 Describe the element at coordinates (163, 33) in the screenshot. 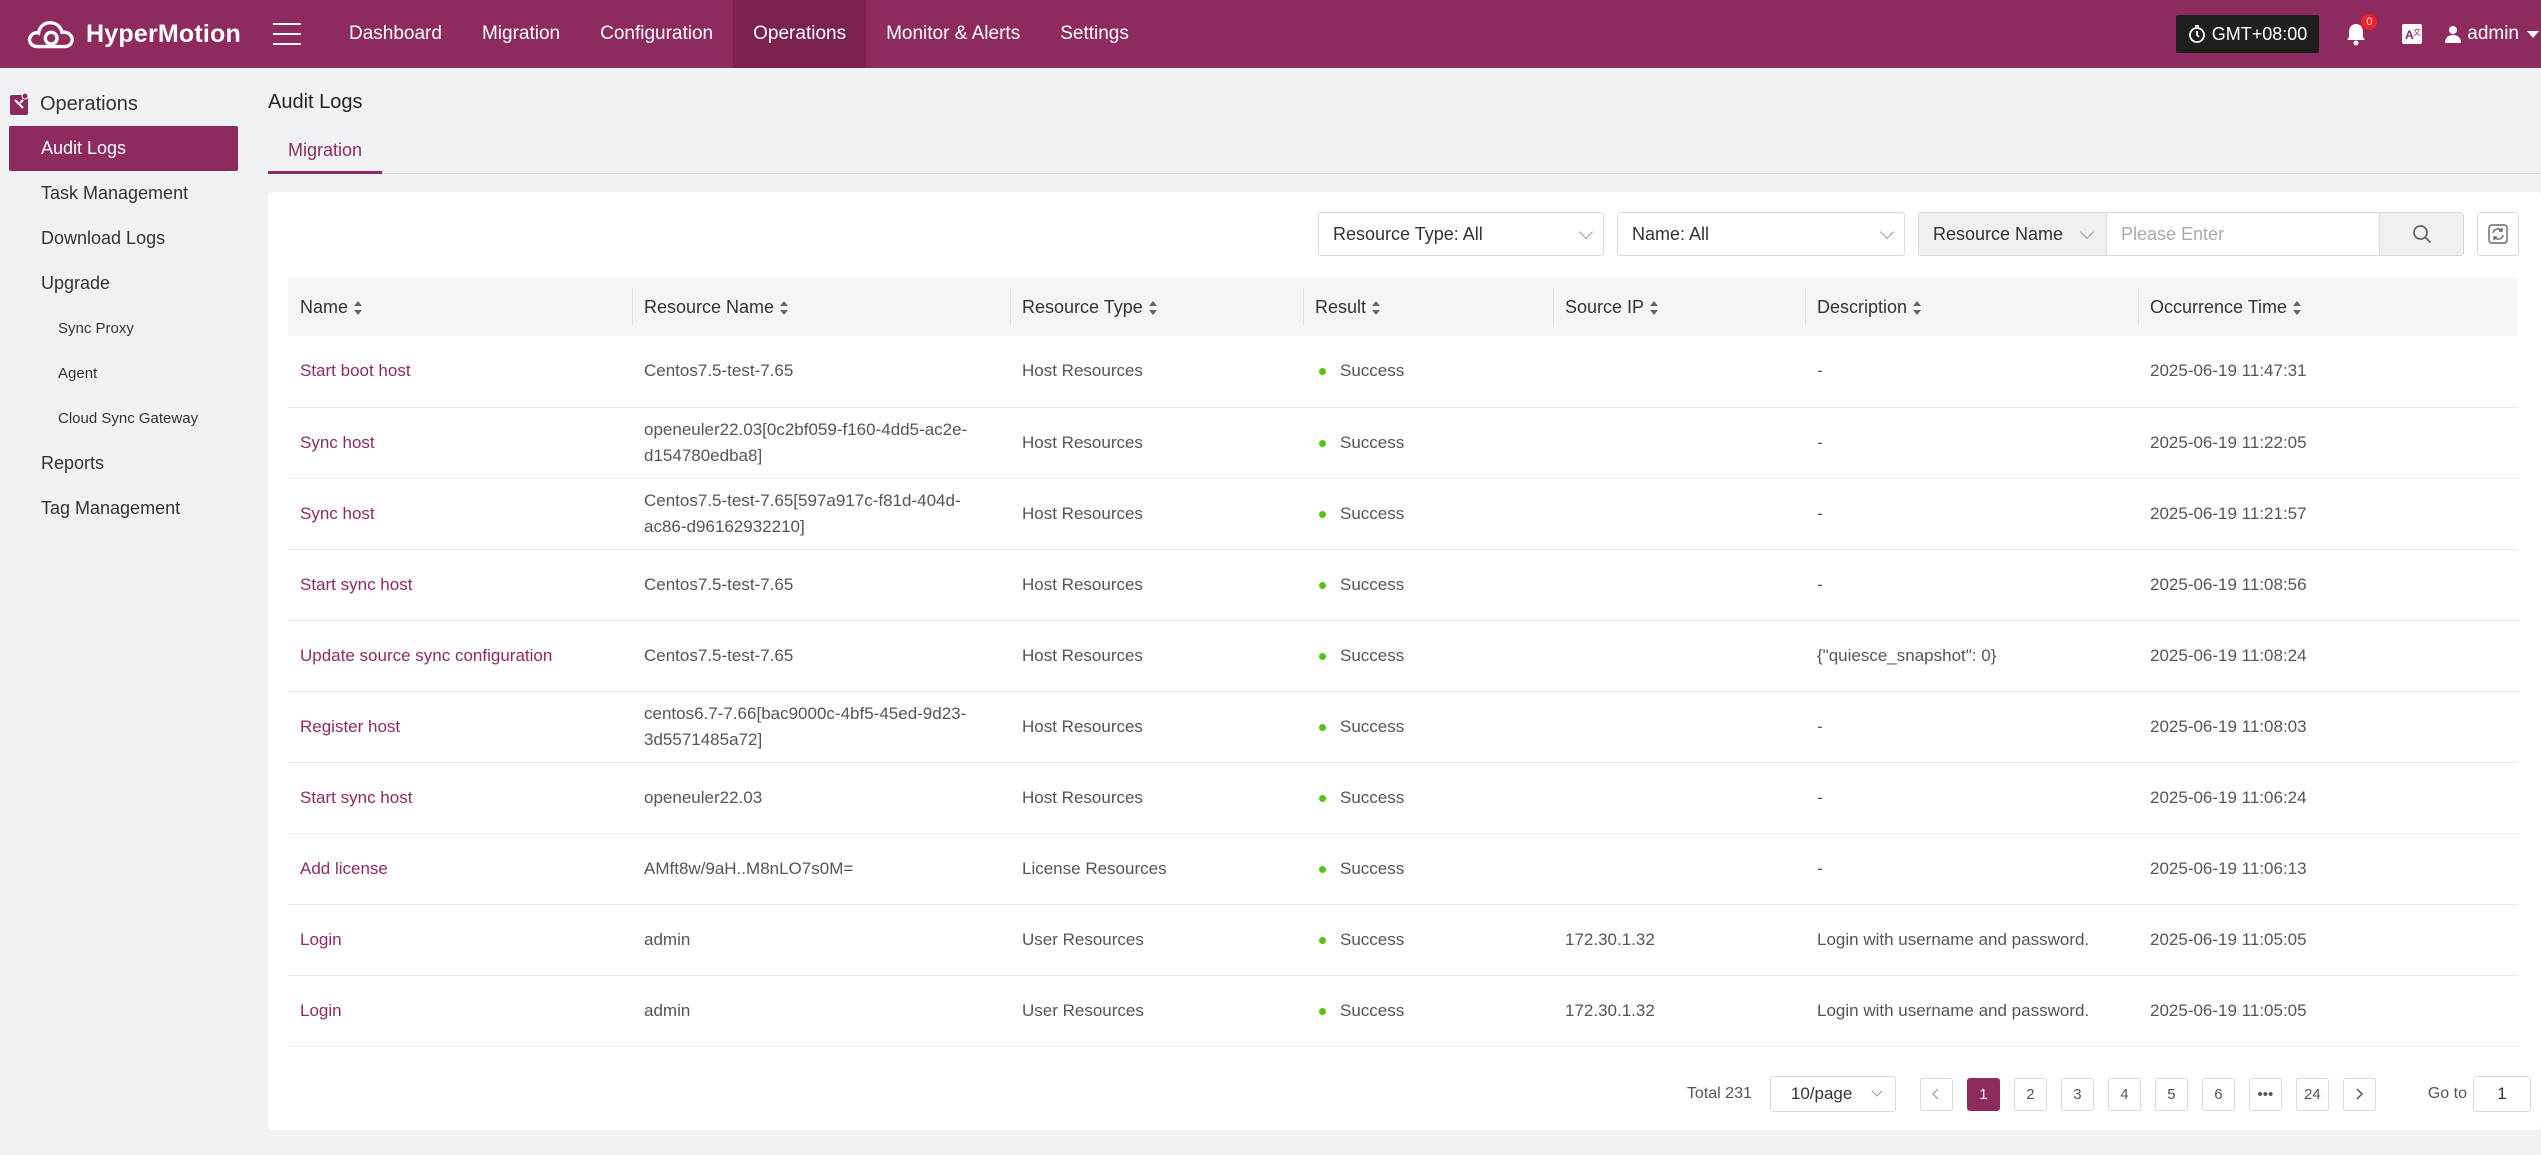

I see `app-name: HyperMotion` at that location.